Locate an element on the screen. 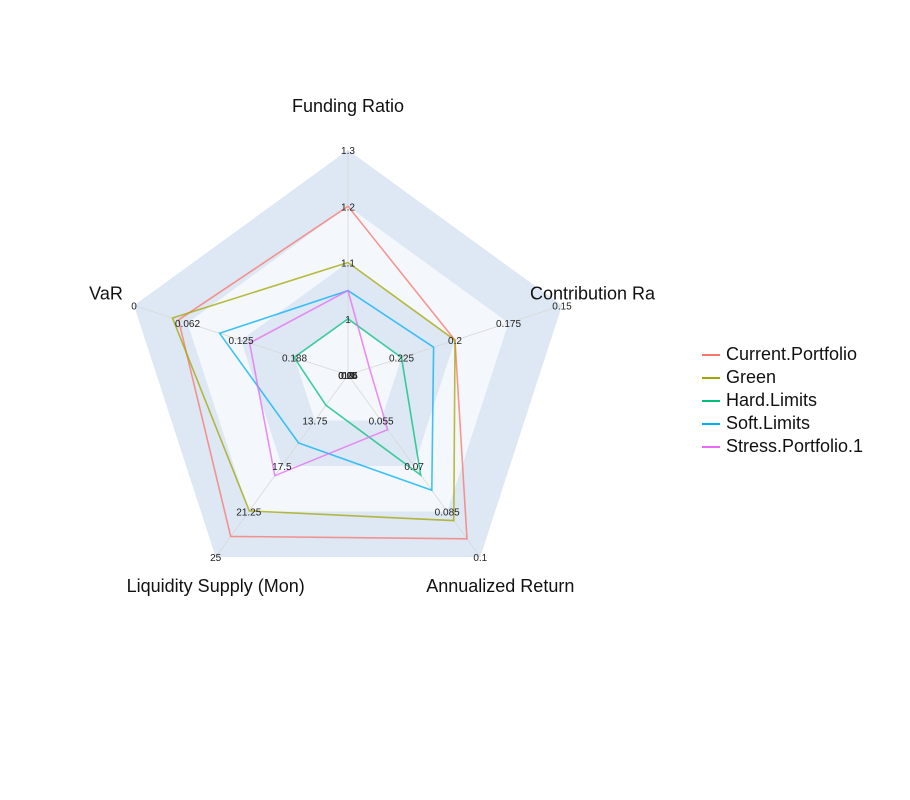 This screenshot has height=800, width=910. legend-label: Hard.Limits is located at coordinates (772, 400).